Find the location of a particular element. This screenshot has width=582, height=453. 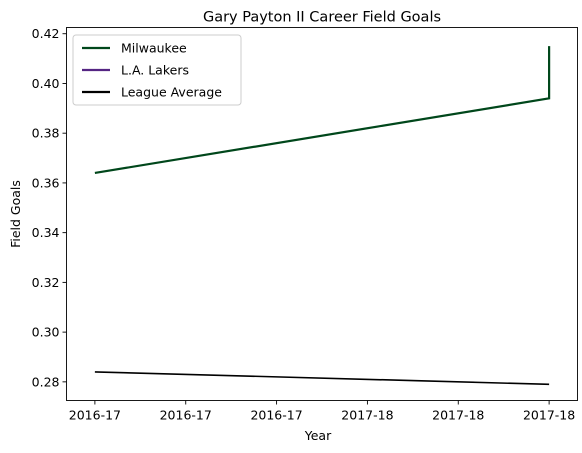

chart-title: Gary Payton II Career Field Goals is located at coordinates (322, 18).